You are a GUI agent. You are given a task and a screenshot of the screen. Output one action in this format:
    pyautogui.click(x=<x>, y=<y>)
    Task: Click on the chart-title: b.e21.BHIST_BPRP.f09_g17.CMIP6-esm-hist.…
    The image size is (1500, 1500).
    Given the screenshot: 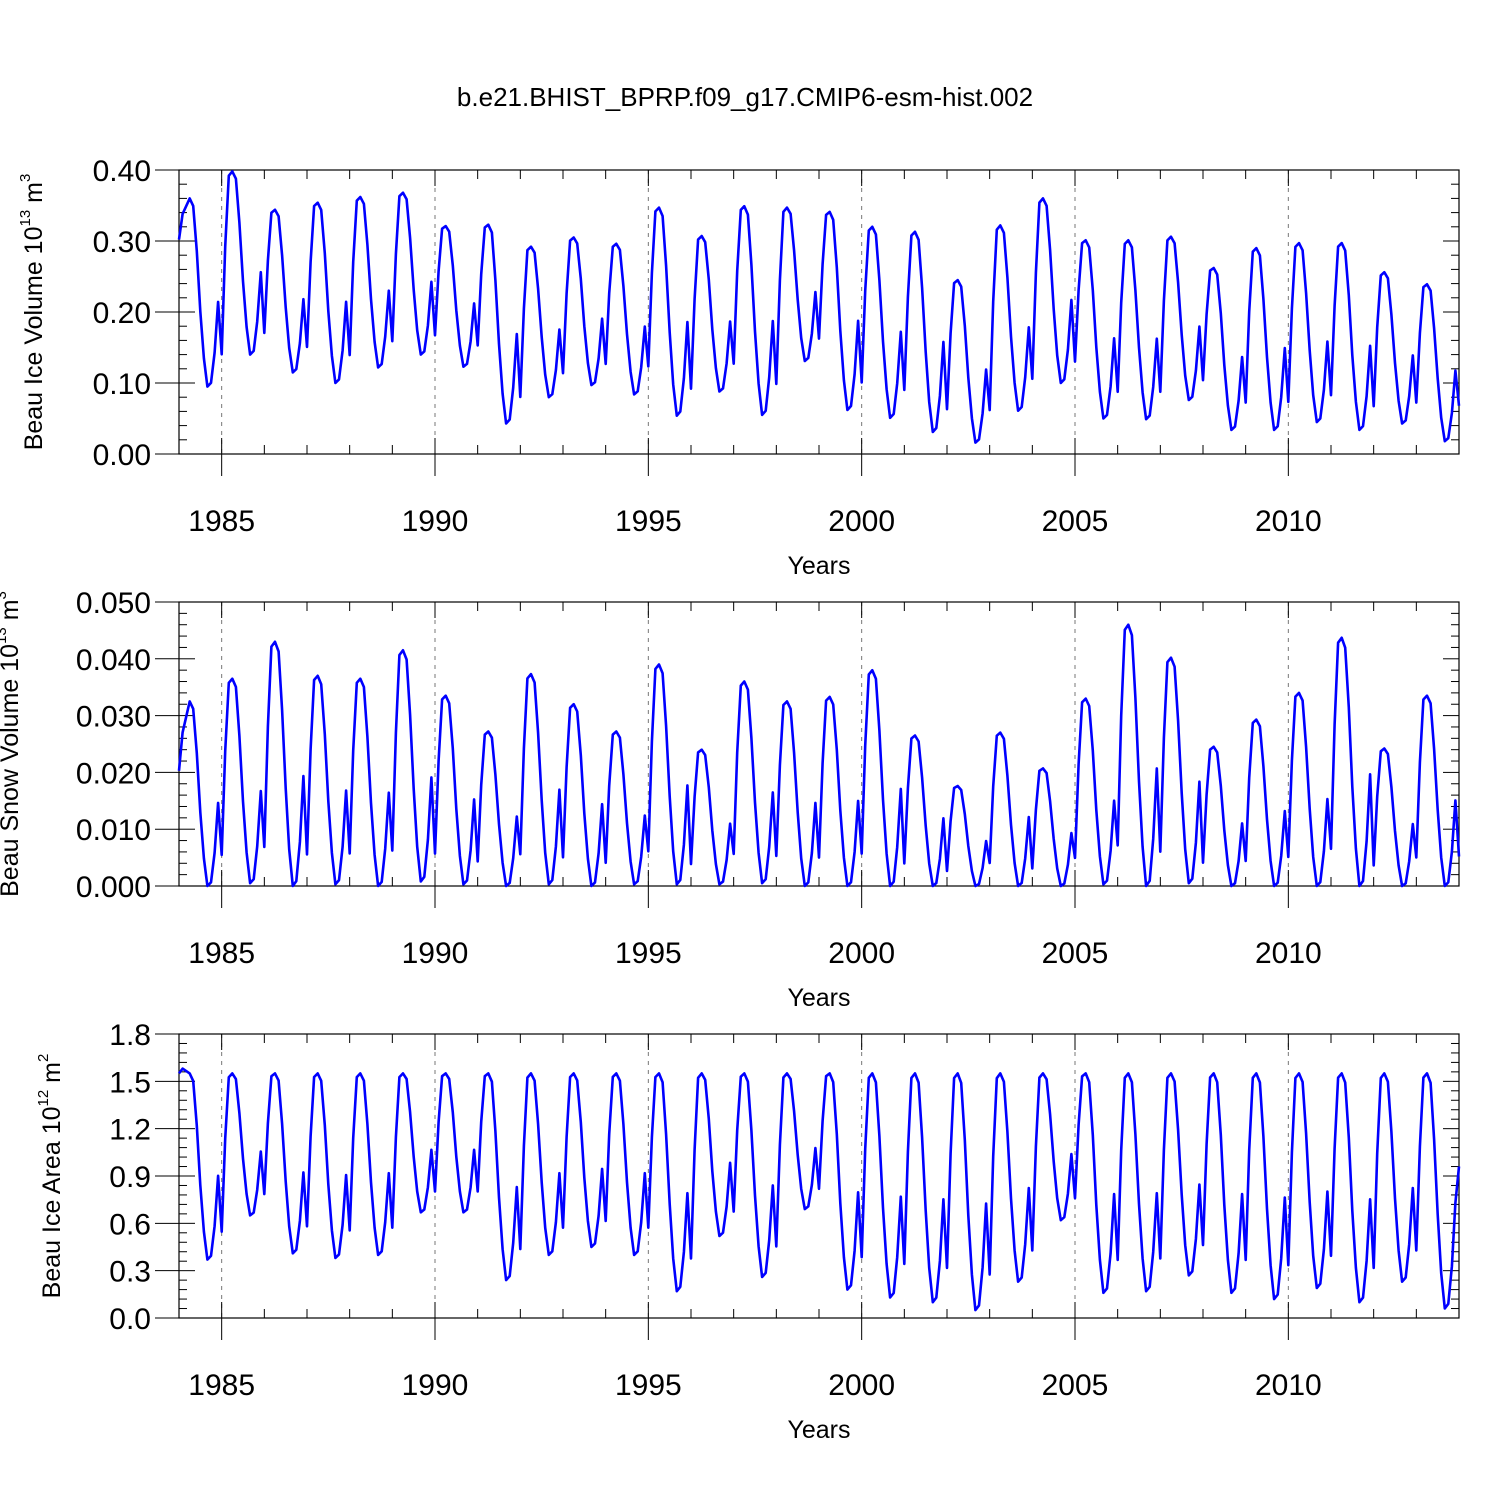 What is the action you would take?
    pyautogui.click(x=745, y=97)
    